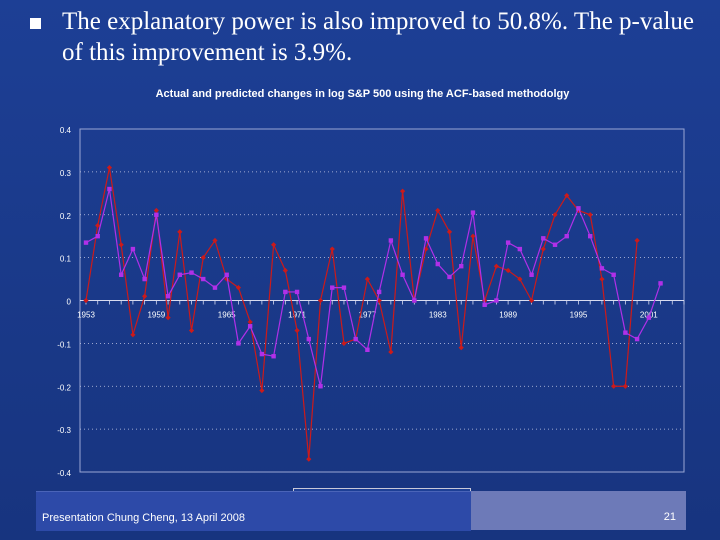 The image size is (720, 540). What do you see at coordinates (64, 430) in the screenshot?
I see `y-tick-label: -0.3` at bounding box center [64, 430].